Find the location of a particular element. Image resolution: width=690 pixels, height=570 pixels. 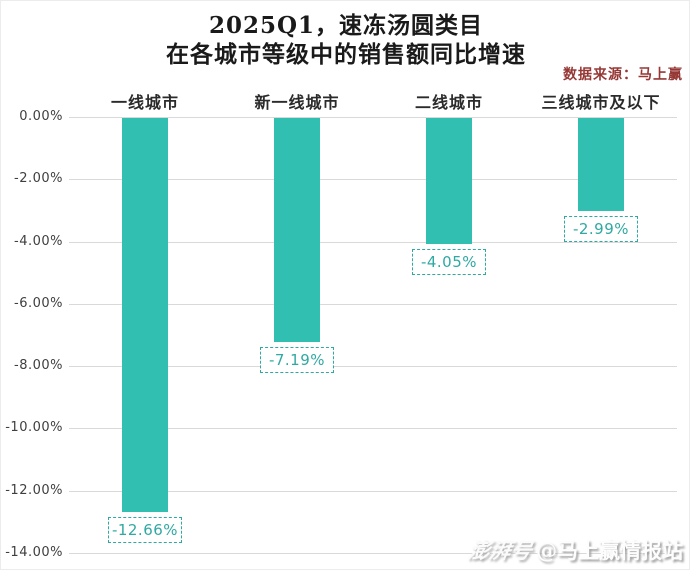

y-axis-tick-label: -14.00% is located at coordinates (34, 552).